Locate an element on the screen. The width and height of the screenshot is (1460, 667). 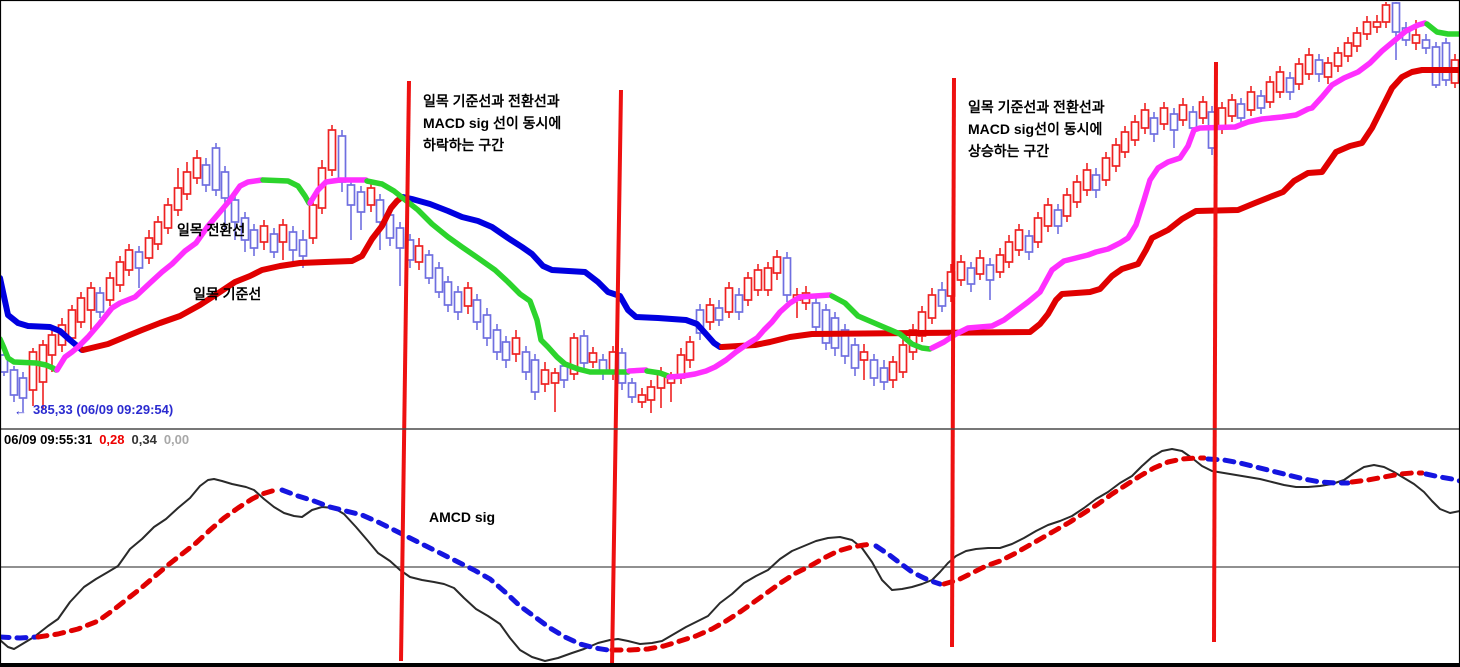
label-conversion-line: 일목 전환선 is located at coordinates (211, 230).